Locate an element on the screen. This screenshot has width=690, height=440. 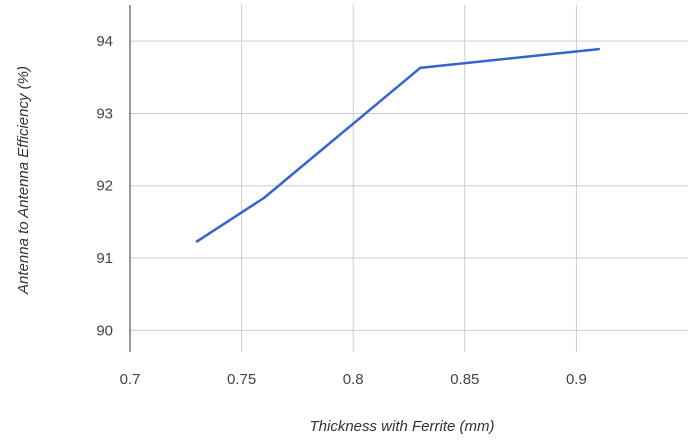
y-tick-label: 92 is located at coordinates (104, 186).